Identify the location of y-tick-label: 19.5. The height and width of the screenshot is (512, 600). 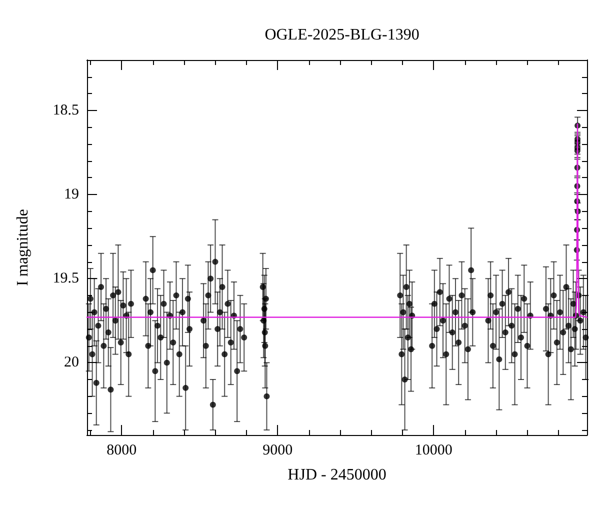
(65, 278).